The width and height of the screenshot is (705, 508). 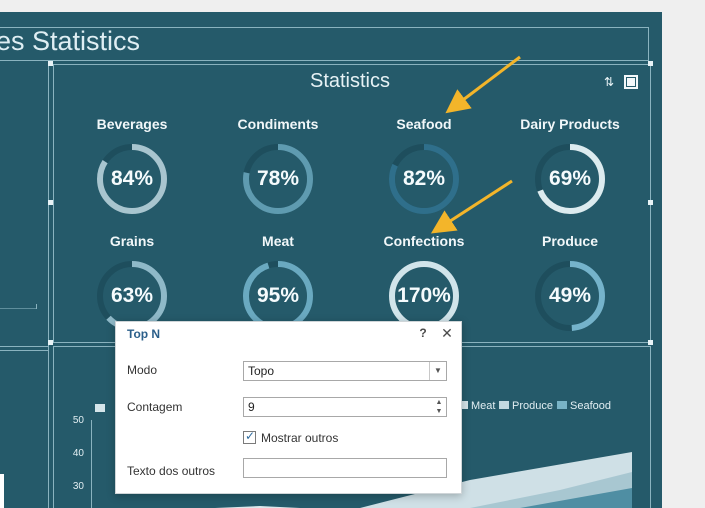 I want to click on title-frame-bottom, so click(x=324, y=60).